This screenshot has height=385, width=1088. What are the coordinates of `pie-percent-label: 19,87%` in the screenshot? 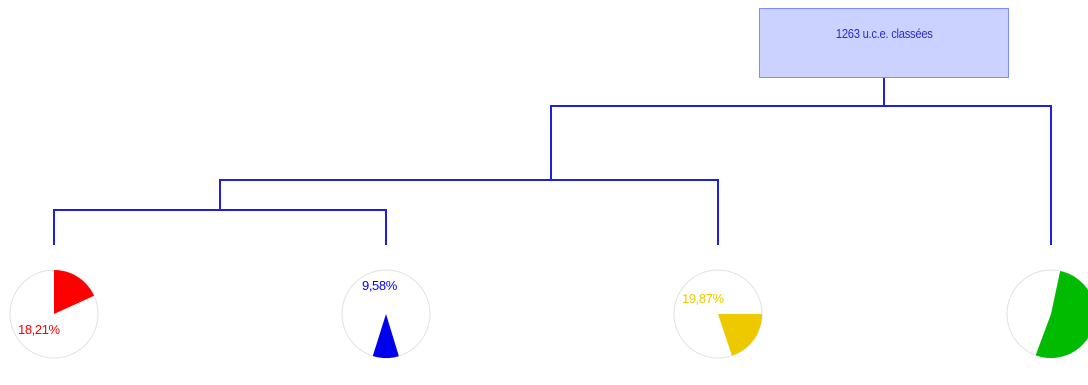 It's located at (703, 298).